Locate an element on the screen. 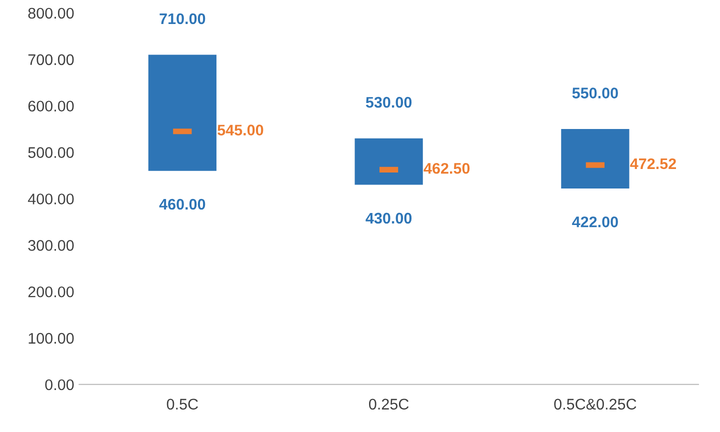 This screenshot has height=432, width=720. y-tick-label: 300.00 is located at coordinates (51, 245).